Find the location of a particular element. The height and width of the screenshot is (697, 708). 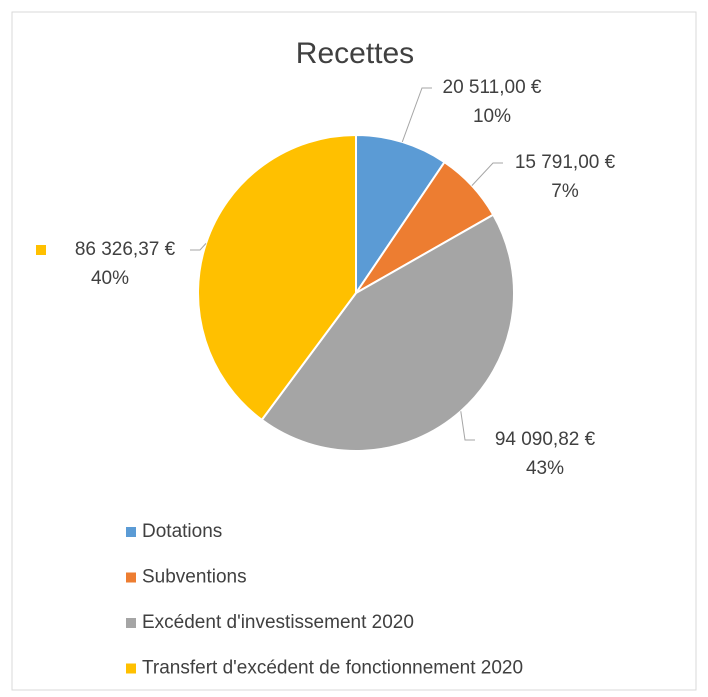

legend-label: Excédent d'investissement 2020 is located at coordinates (278, 622).